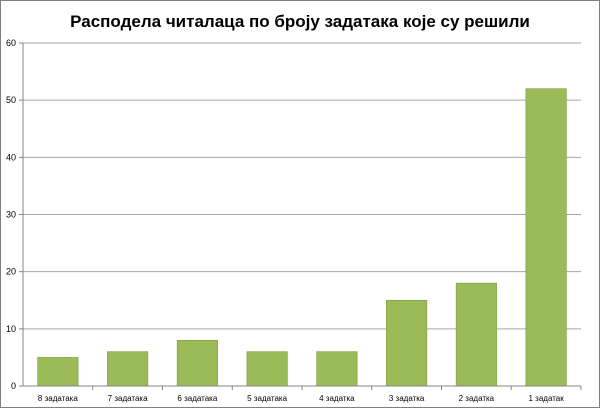  What do you see at coordinates (477, 398) in the screenshot?
I see `x-tick-label: 2 задатка` at bounding box center [477, 398].